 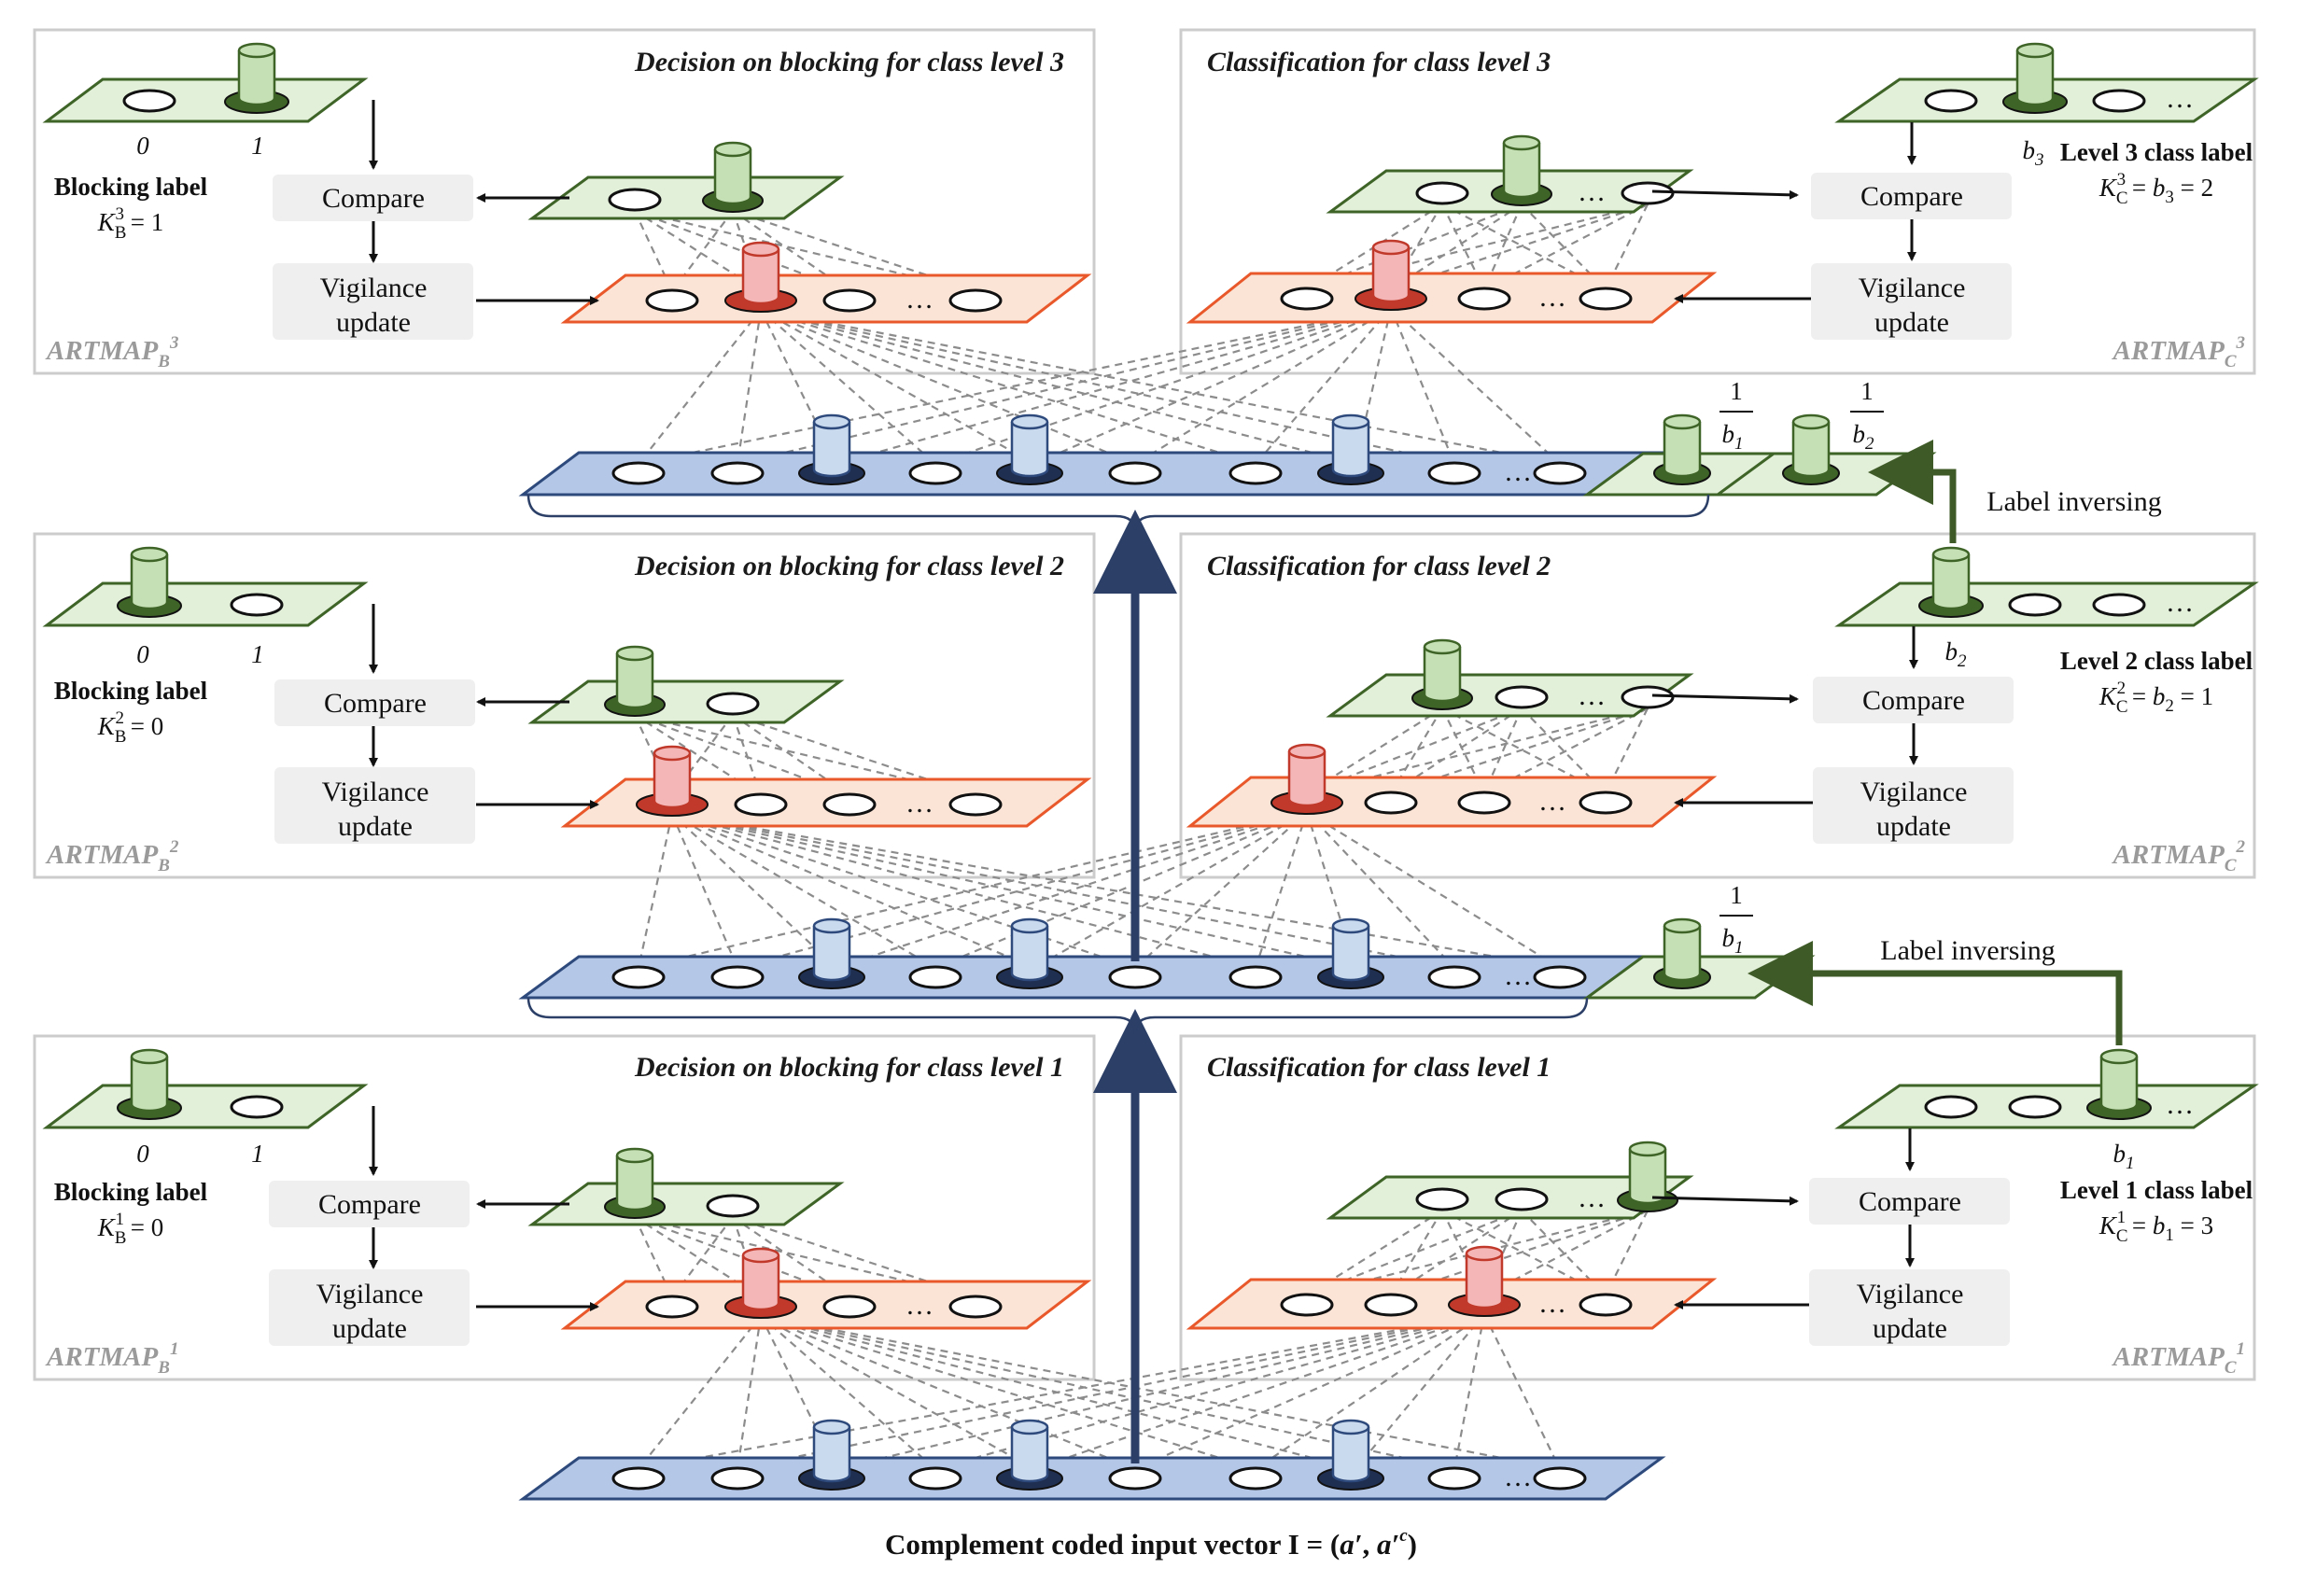 I want to click on category-plane, so click(x=1452, y=802).